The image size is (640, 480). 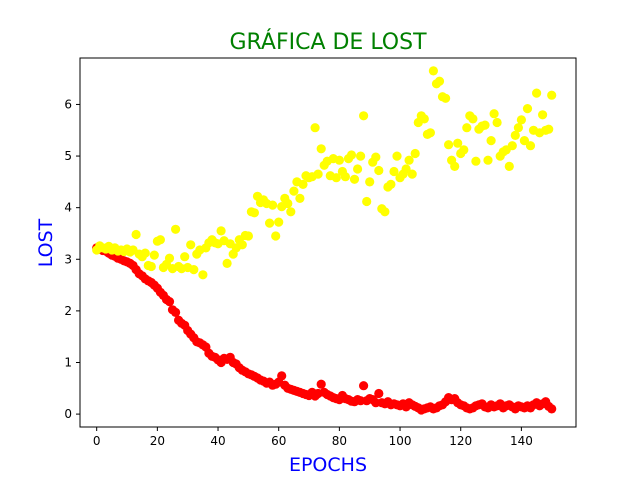 What do you see at coordinates (68, 362) in the screenshot?
I see `y-tick-label: 1` at bounding box center [68, 362].